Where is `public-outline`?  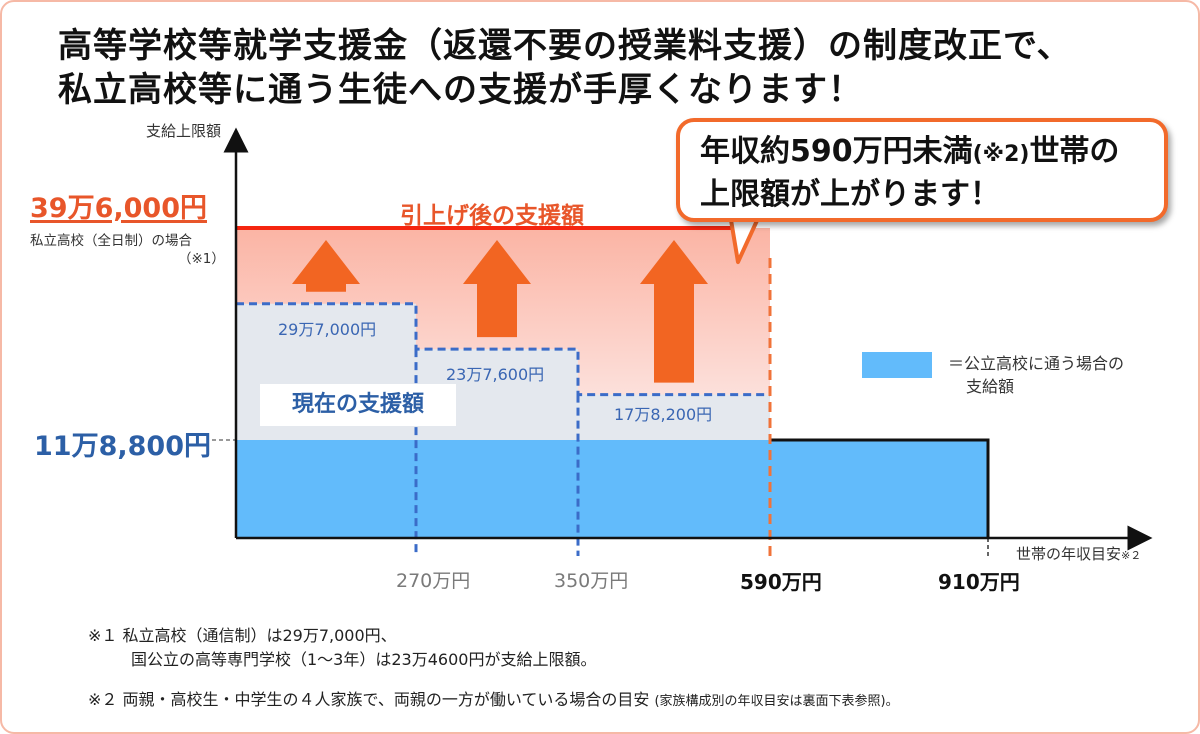
public-outline is located at coordinates (880, 488).